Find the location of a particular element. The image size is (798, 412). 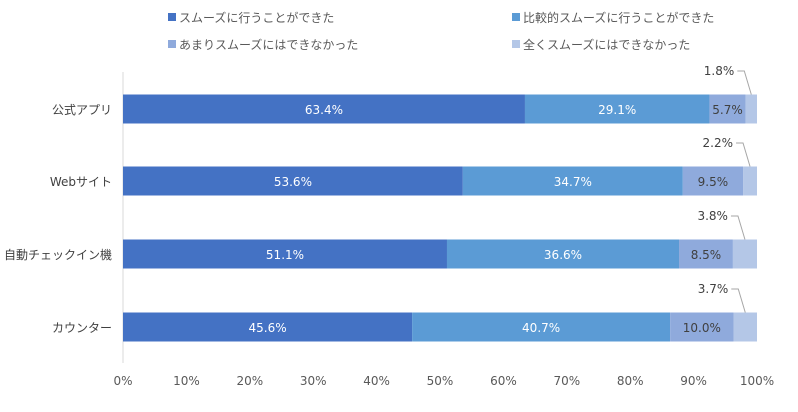

data-label: 34.7% is located at coordinates (573, 182).